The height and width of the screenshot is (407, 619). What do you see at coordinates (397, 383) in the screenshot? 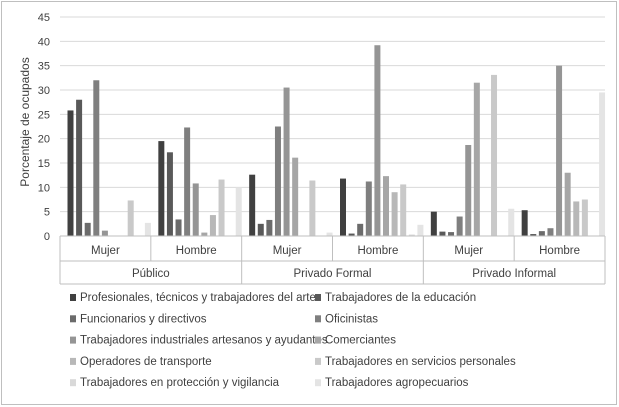
I see `legend-label: Trabajadores agropecuarios` at bounding box center [397, 383].